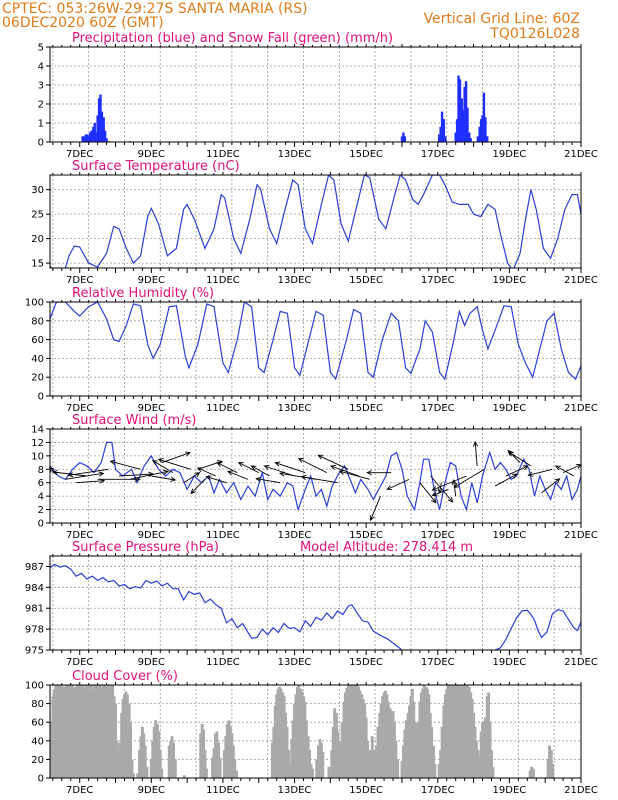 This screenshot has height=800, width=618. What do you see at coordinates (37, 264) in the screenshot?
I see `y-tick-label: 15` at bounding box center [37, 264].